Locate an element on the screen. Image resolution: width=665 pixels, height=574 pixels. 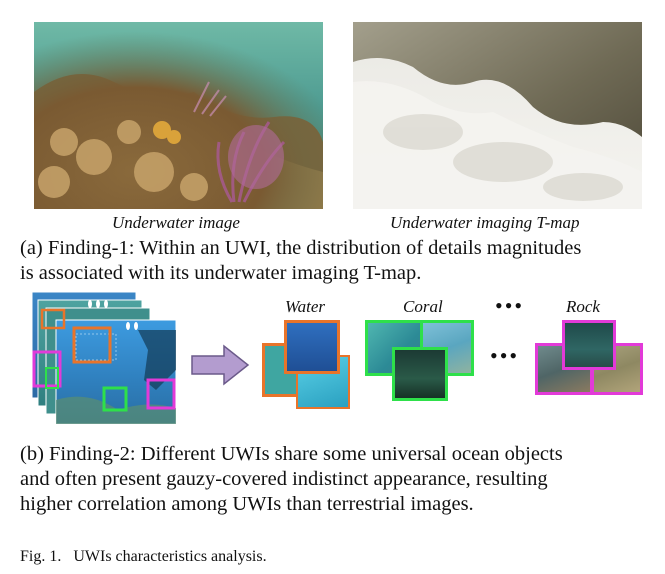
dots-top: ••• is located at coordinates (510, 305).